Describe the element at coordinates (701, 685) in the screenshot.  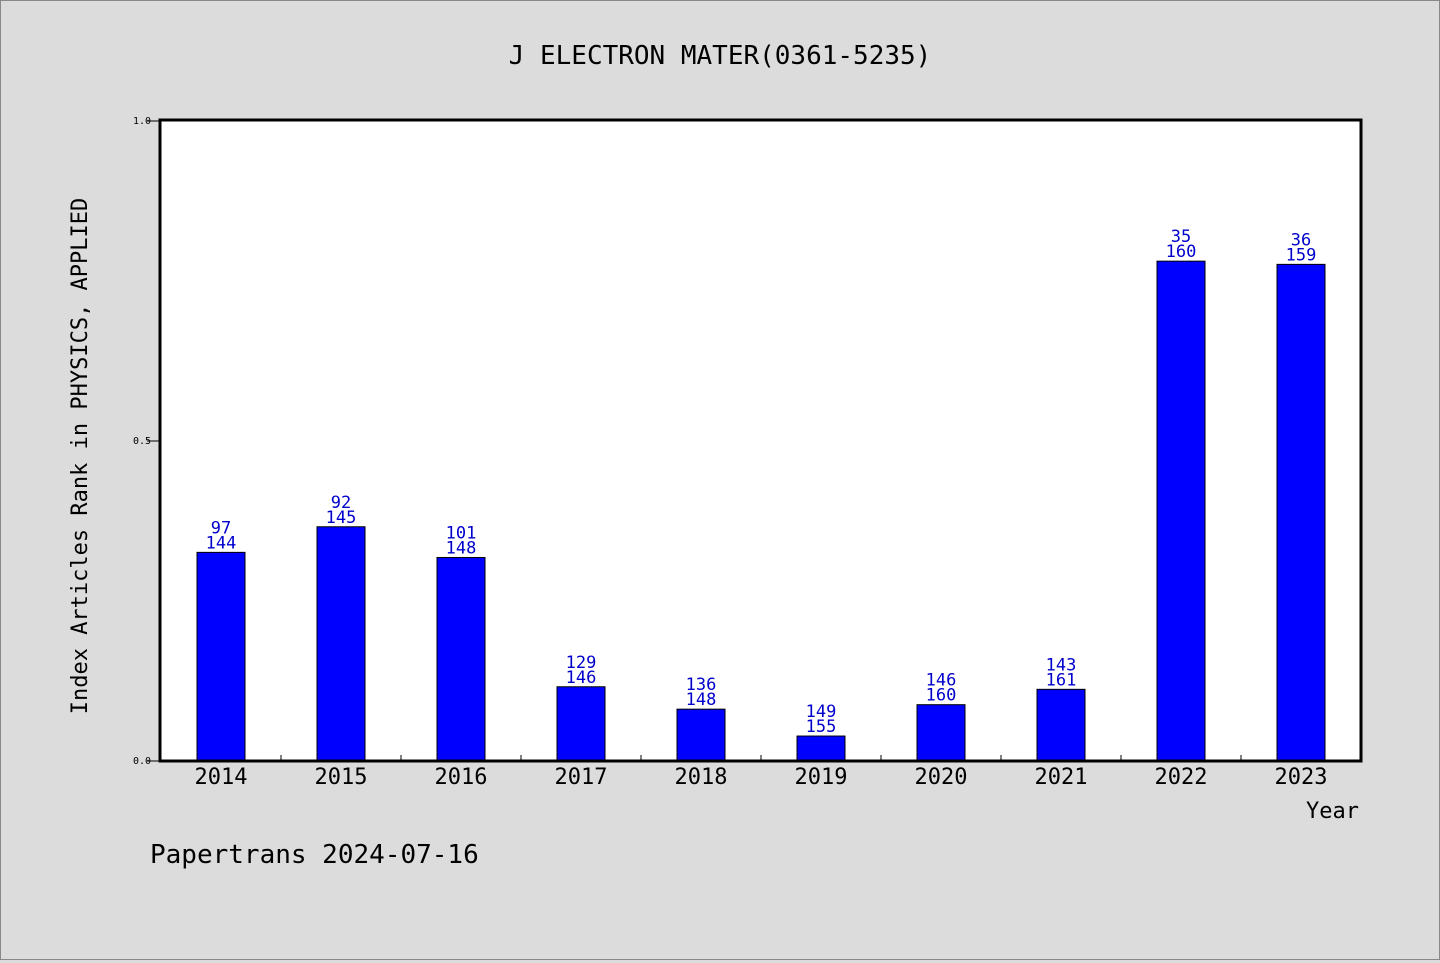
I see `bar-label-top-2018: 136` at that location.